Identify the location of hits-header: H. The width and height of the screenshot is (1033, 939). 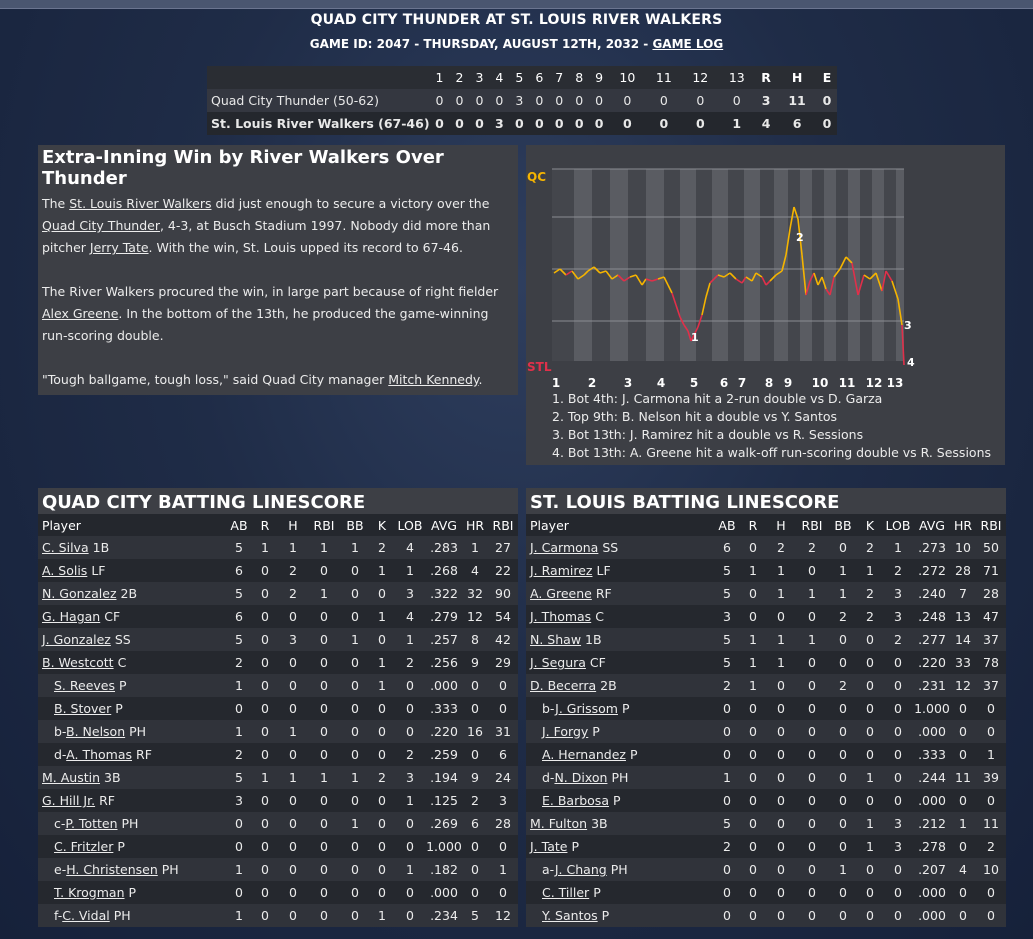
(797, 77).